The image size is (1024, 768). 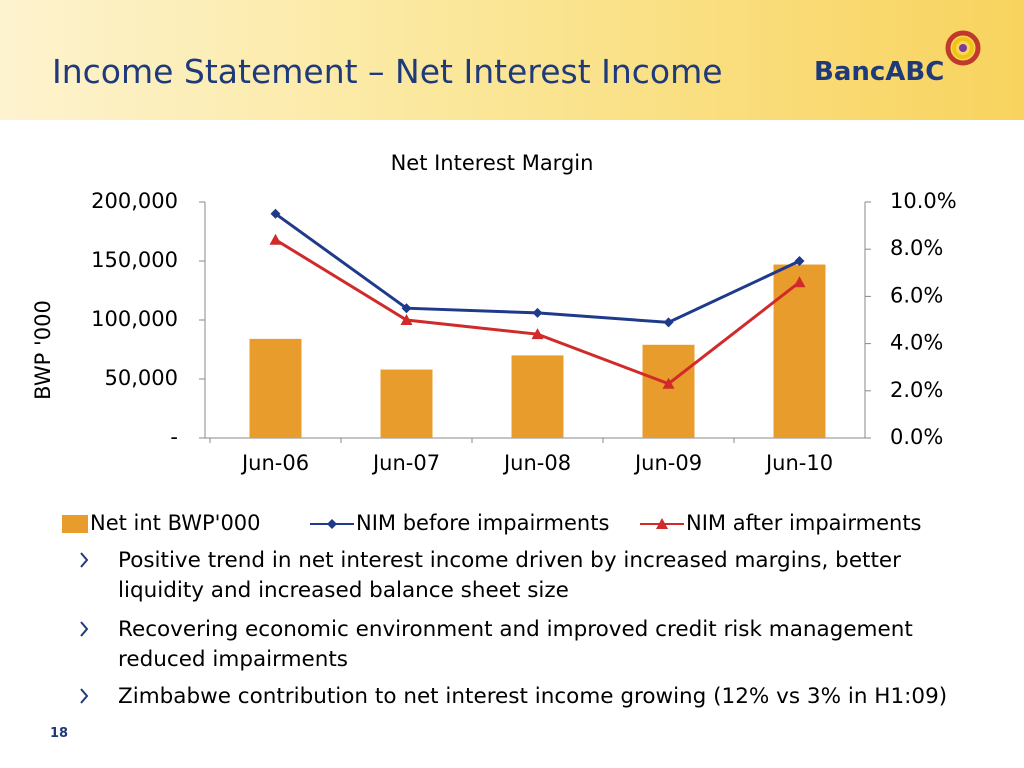 I want to click on chart-title: Net Interest Margin, so click(x=492, y=163).